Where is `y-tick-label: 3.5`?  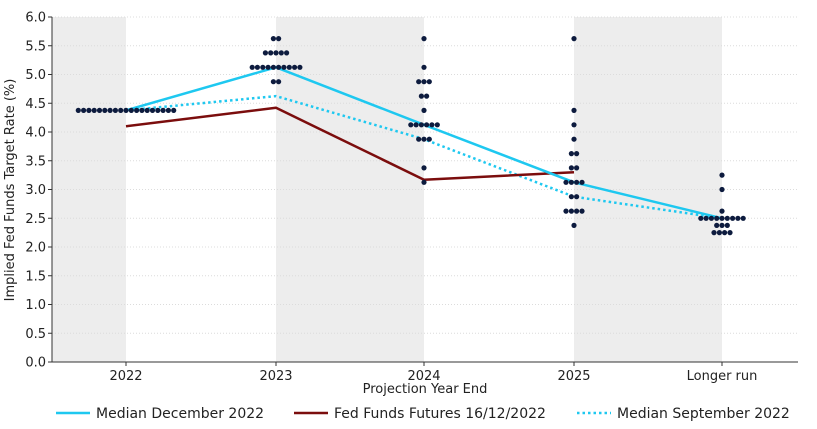 y-tick-label: 3.5 is located at coordinates (35, 161).